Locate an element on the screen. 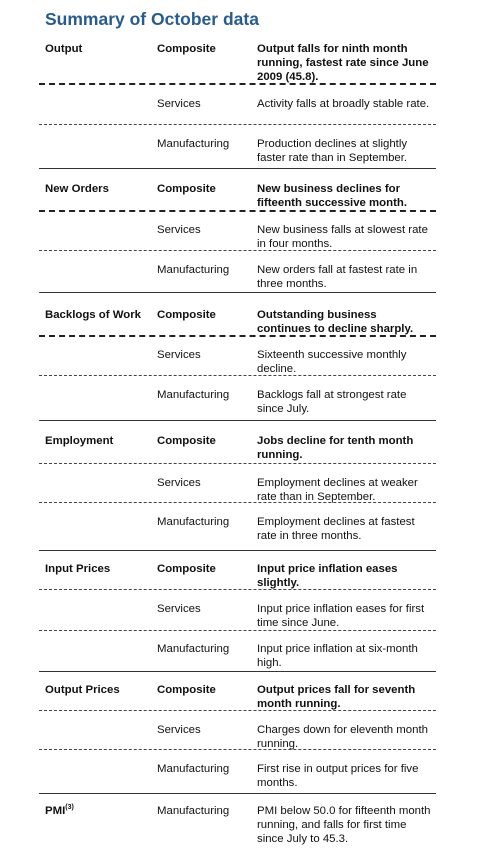 The width and height of the screenshot is (481, 859). indicator-label-text: Output is located at coordinates (64, 49).